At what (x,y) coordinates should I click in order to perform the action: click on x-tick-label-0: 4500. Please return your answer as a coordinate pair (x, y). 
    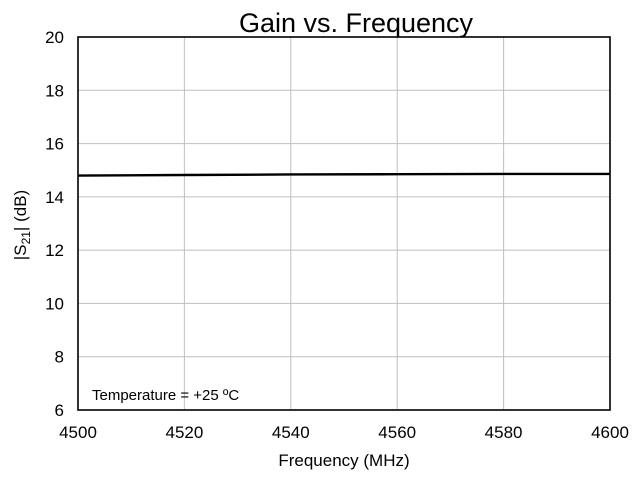
    Looking at the image, I should click on (78, 432).